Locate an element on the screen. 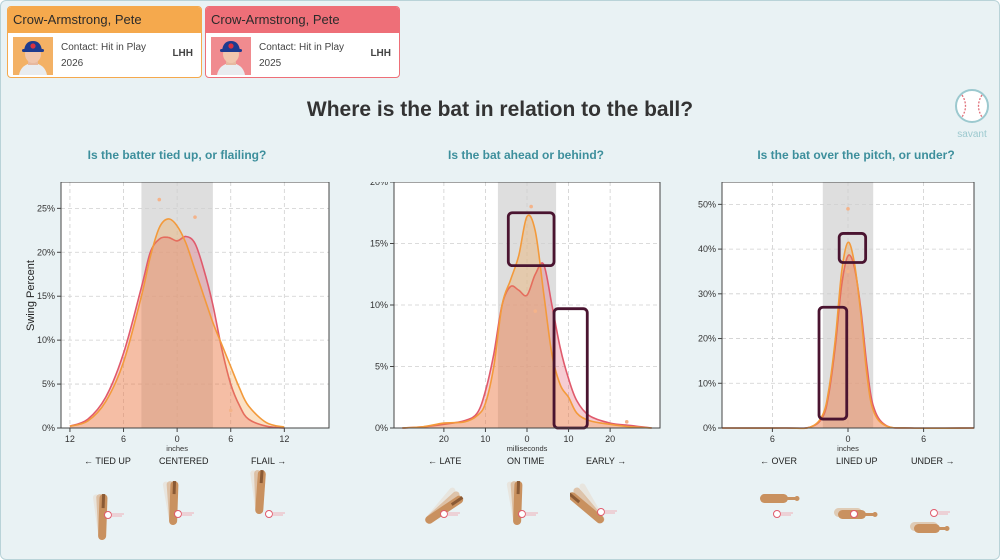 This screenshot has width=1000, height=560. x-axis-label: milliseconds is located at coordinates (527, 448).